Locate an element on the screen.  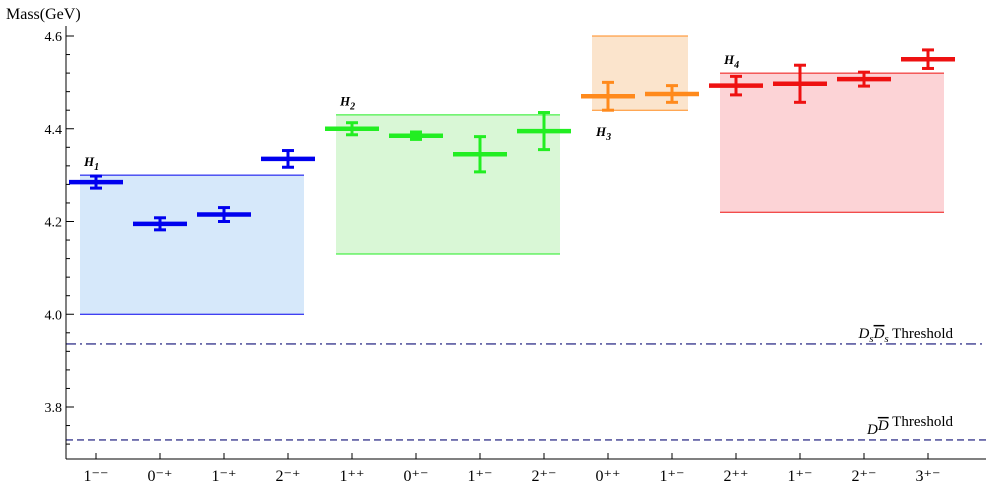
x-tick-label: 2⁺⁺ is located at coordinates (736, 476).